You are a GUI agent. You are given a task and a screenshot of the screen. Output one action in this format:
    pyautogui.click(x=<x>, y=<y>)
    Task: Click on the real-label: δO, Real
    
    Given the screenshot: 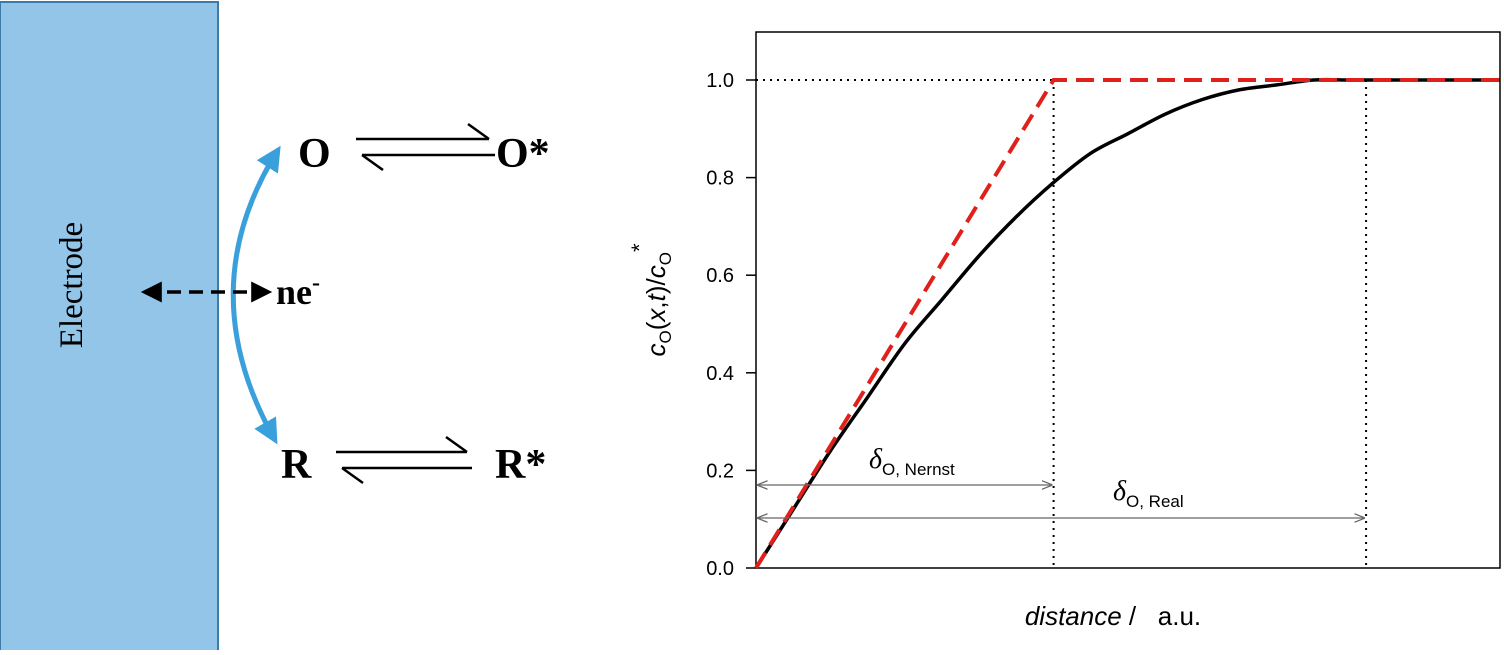 What is the action you would take?
    pyautogui.click(x=1148, y=493)
    